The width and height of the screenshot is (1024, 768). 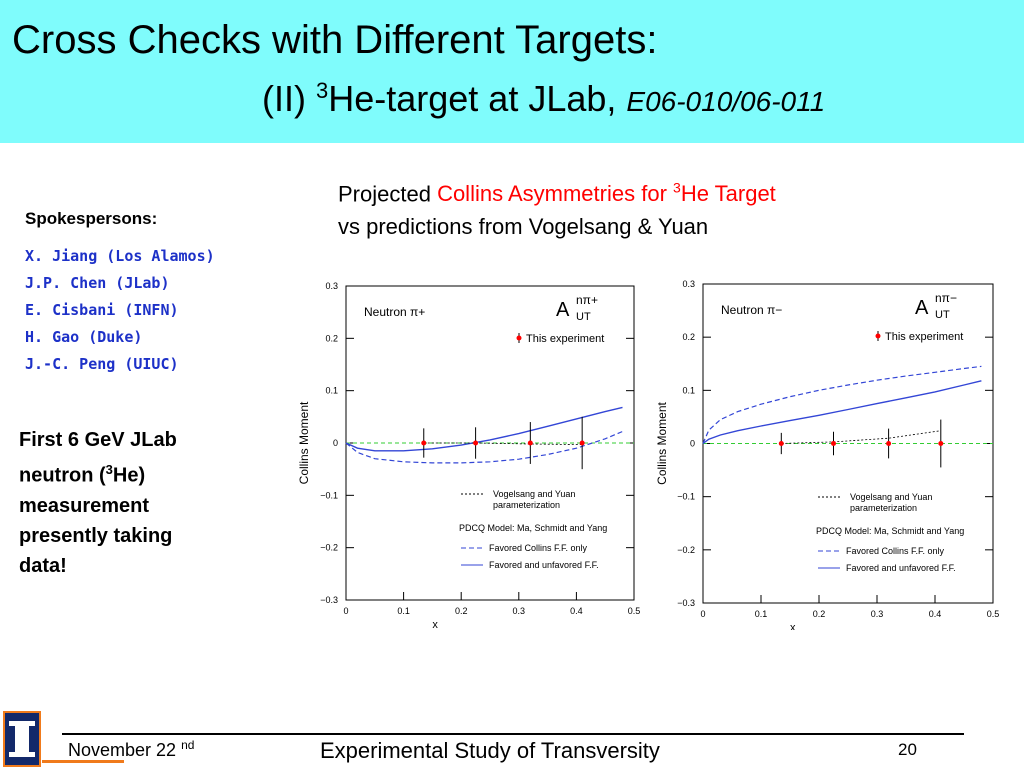 I want to click on y-tick-label: 0.1, so click(x=688, y=390).